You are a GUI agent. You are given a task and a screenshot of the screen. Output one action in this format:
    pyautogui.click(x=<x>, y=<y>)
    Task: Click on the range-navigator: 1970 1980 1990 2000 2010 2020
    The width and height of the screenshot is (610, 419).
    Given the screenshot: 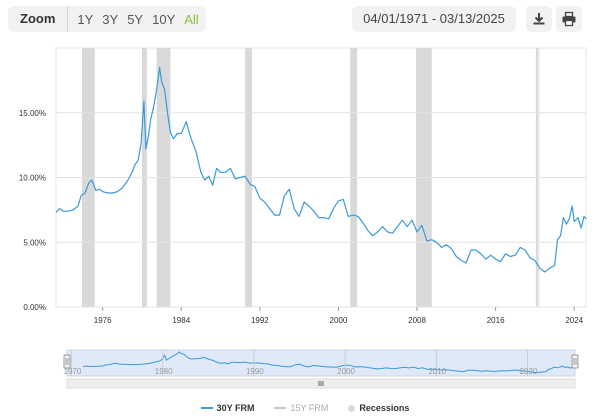 What is the action you would take?
    pyautogui.click(x=305, y=371)
    